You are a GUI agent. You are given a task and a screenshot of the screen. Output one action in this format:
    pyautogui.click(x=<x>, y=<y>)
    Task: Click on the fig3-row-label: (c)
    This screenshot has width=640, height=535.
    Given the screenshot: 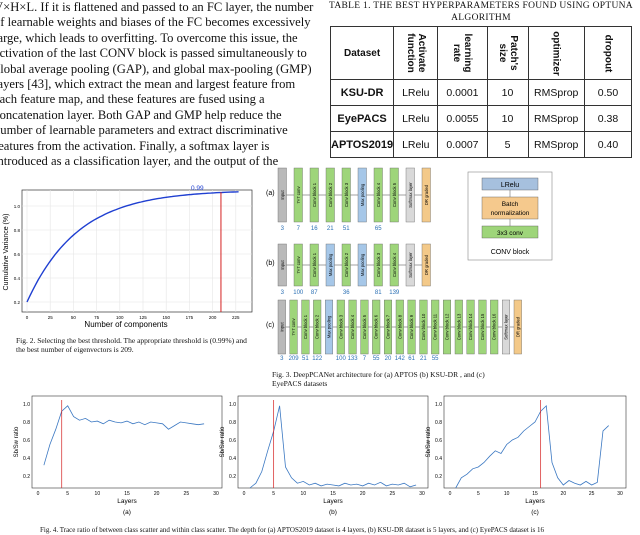 What is the action you would take?
    pyautogui.click(x=270, y=325)
    